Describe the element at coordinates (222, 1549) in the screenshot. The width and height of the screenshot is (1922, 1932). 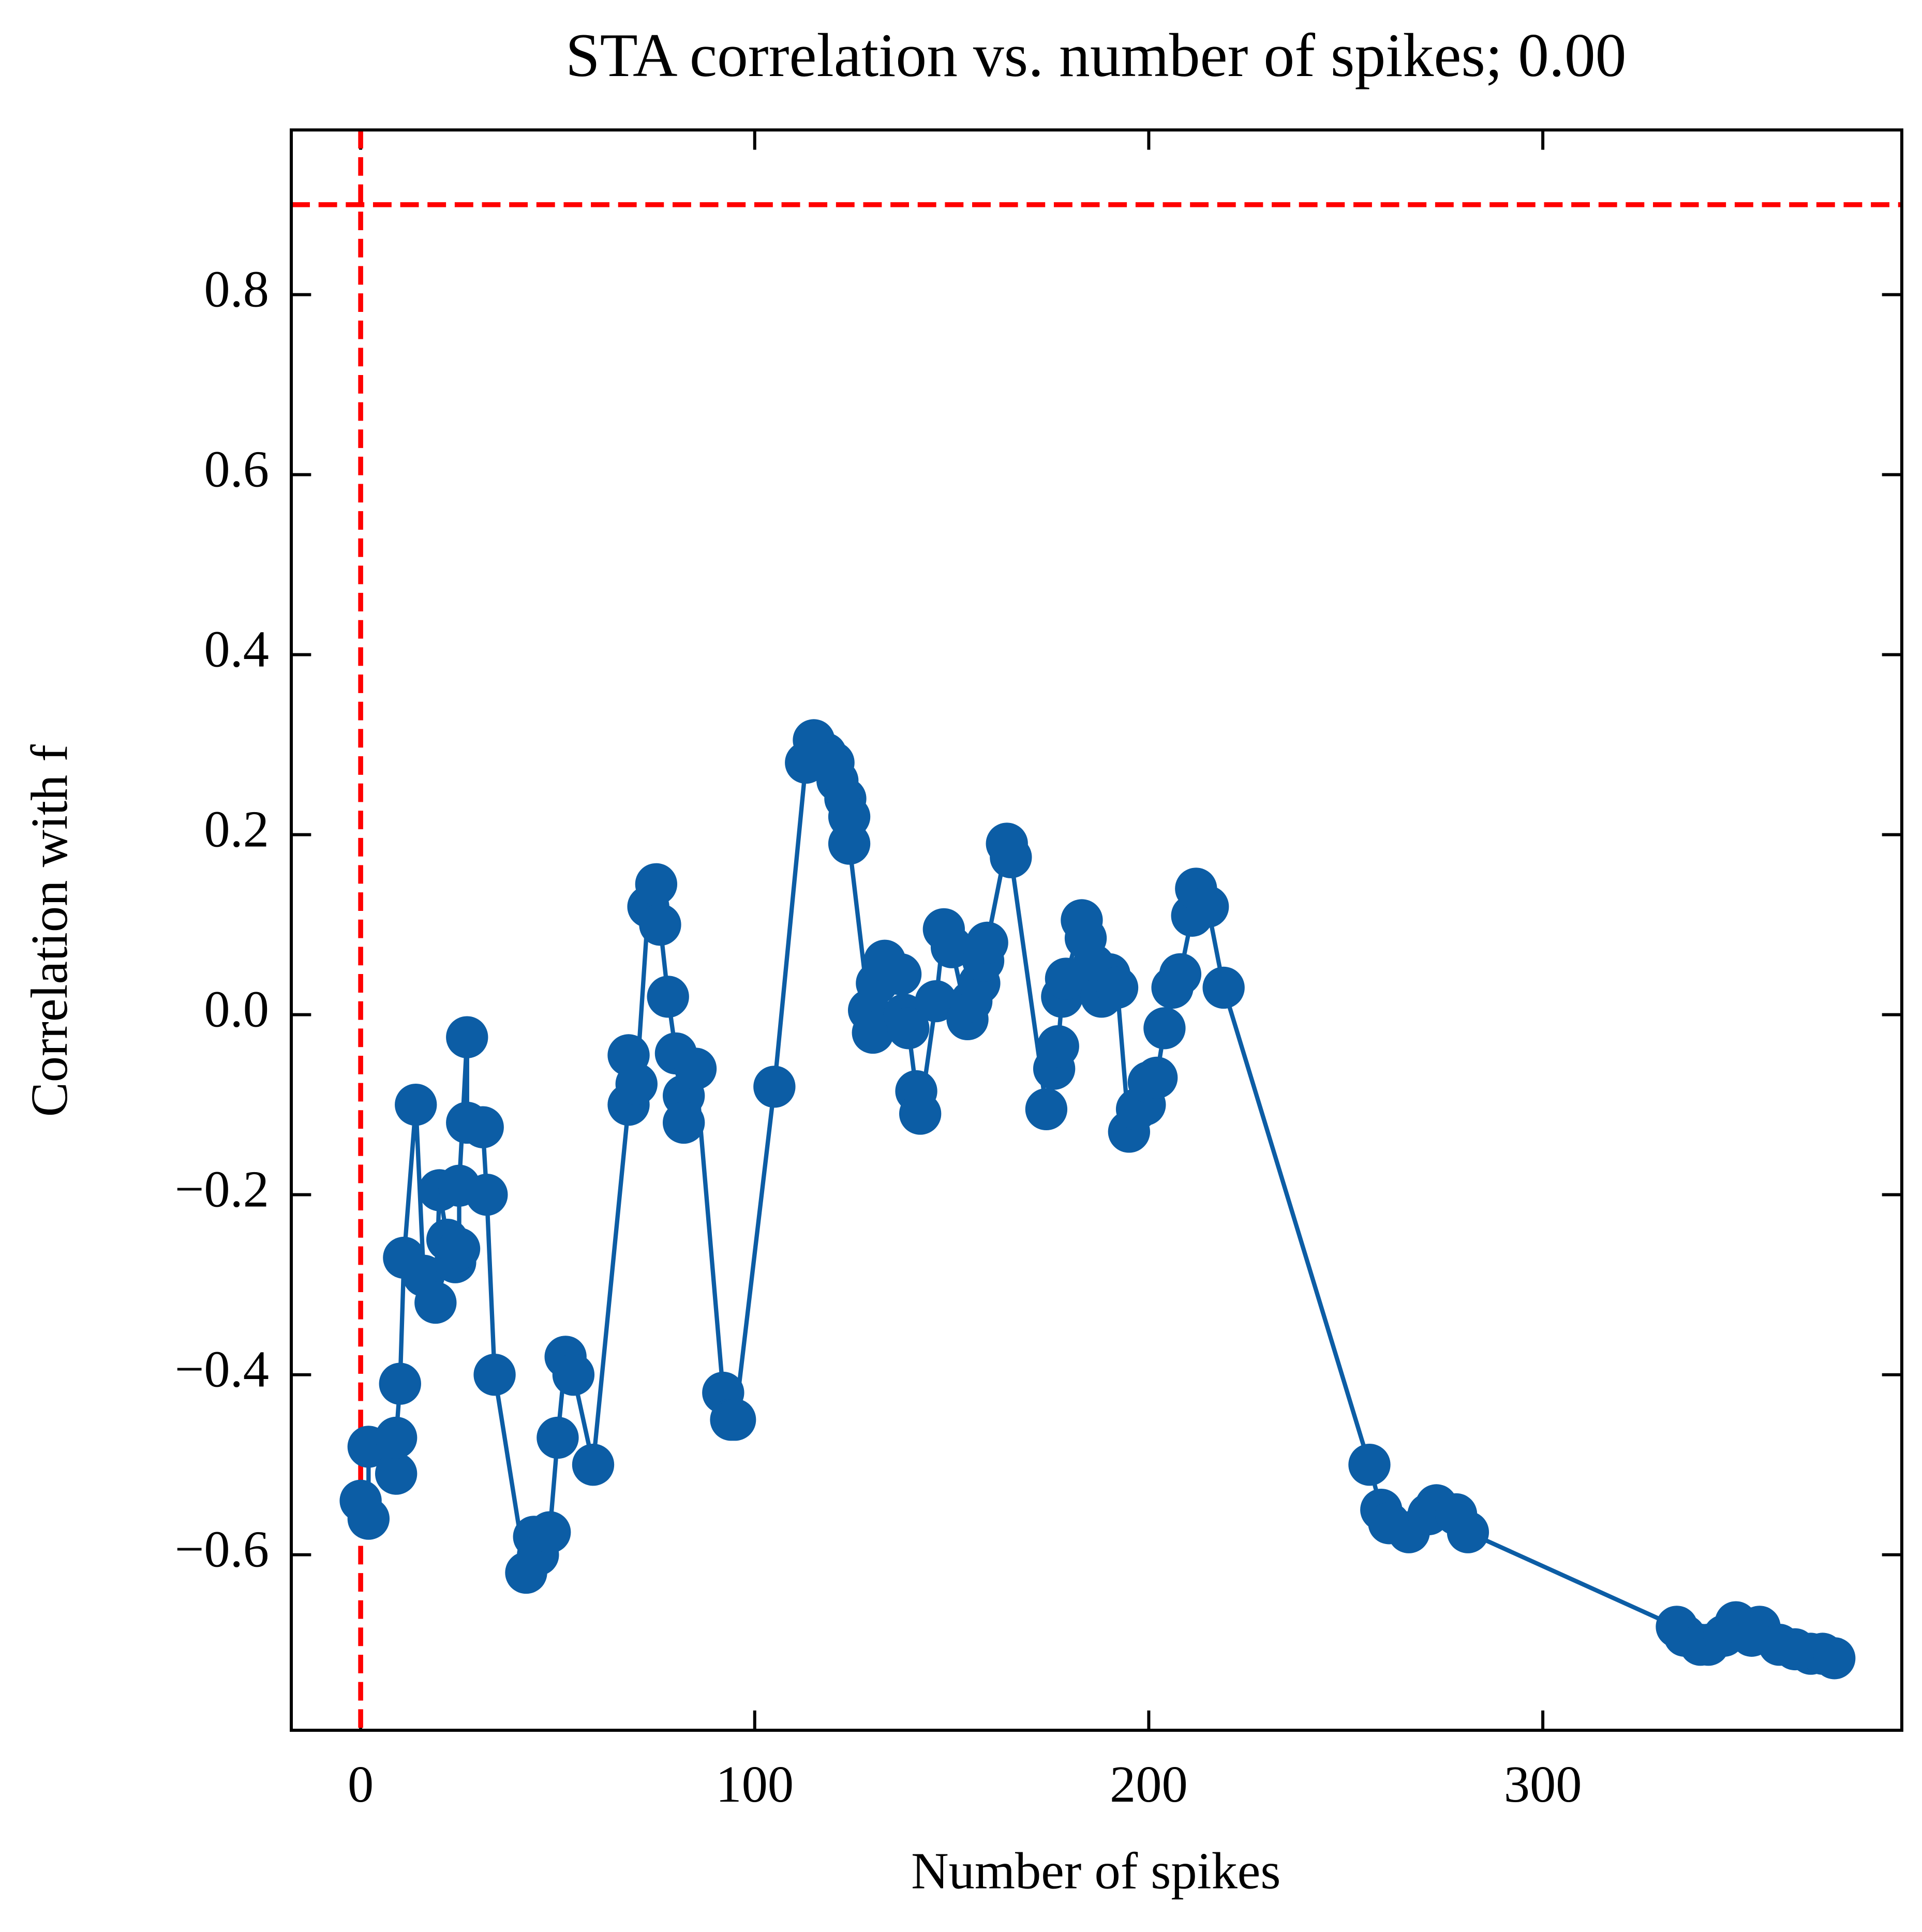
I see `y-tick-label: −0.6` at that location.